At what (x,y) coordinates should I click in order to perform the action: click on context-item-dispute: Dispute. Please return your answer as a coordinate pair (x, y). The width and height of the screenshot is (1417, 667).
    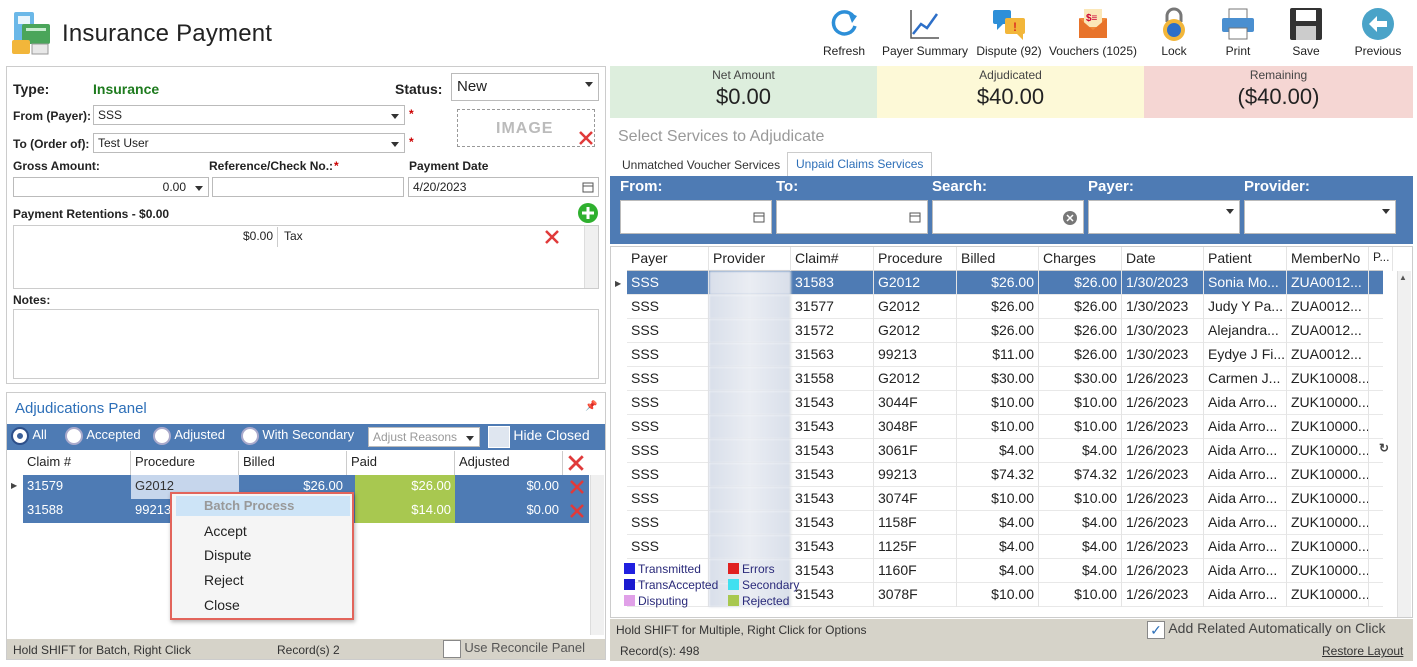
    Looking at the image, I should click on (228, 555).